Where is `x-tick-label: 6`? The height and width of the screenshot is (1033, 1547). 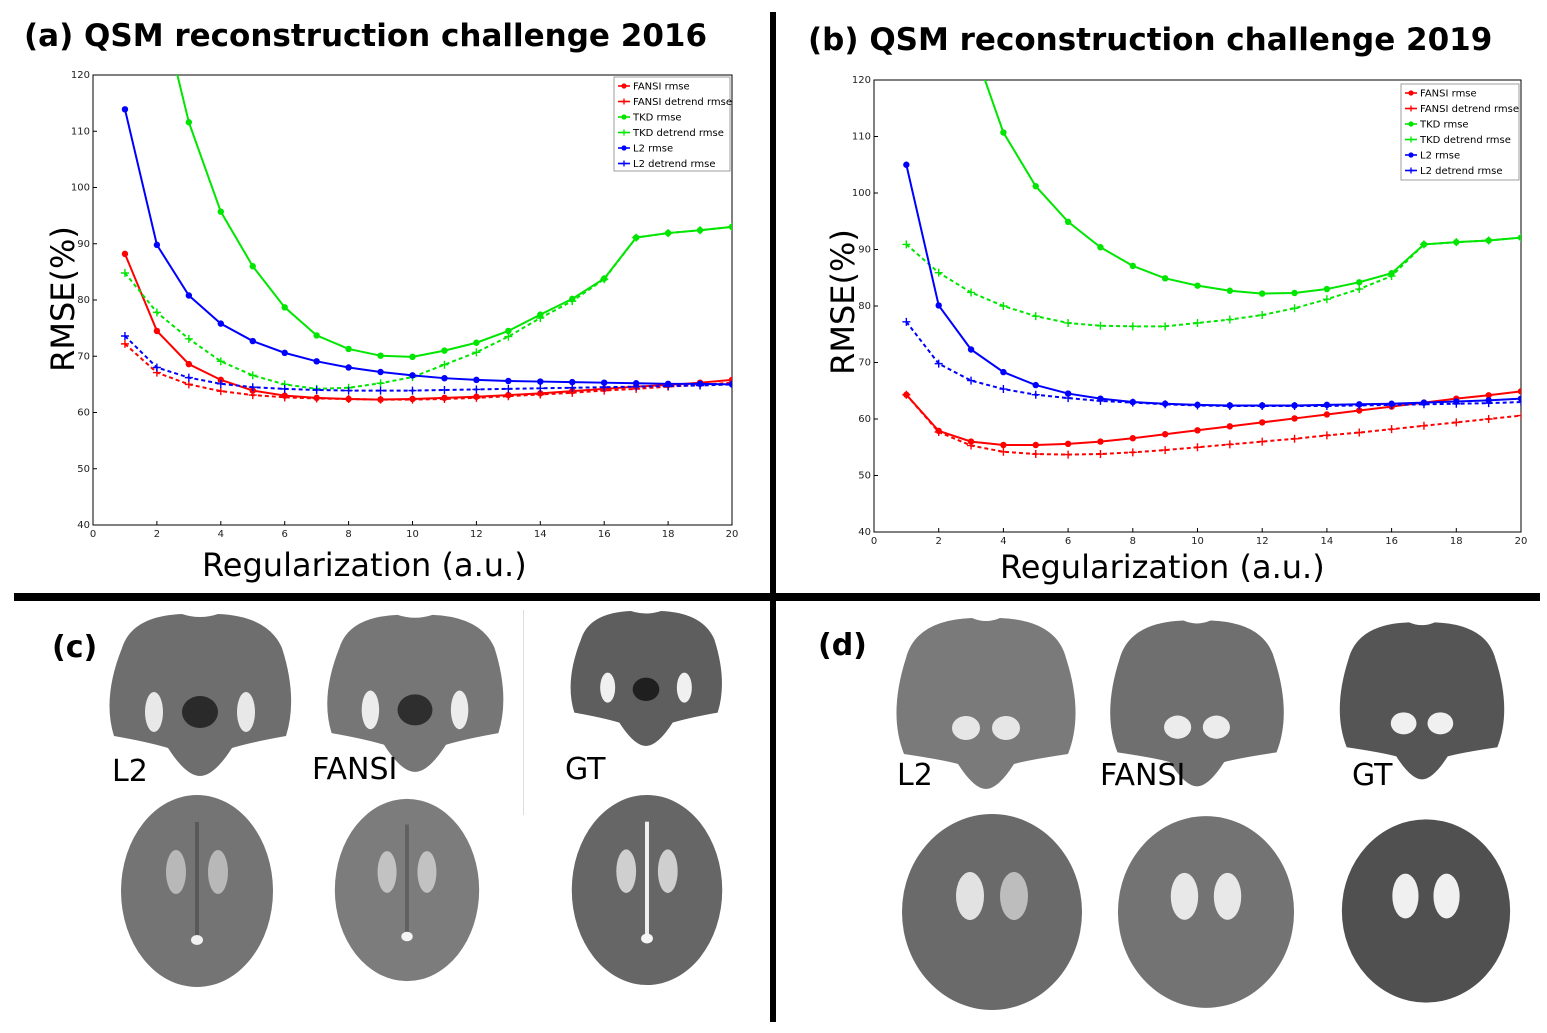
x-tick-label: 6 is located at coordinates (1068, 541).